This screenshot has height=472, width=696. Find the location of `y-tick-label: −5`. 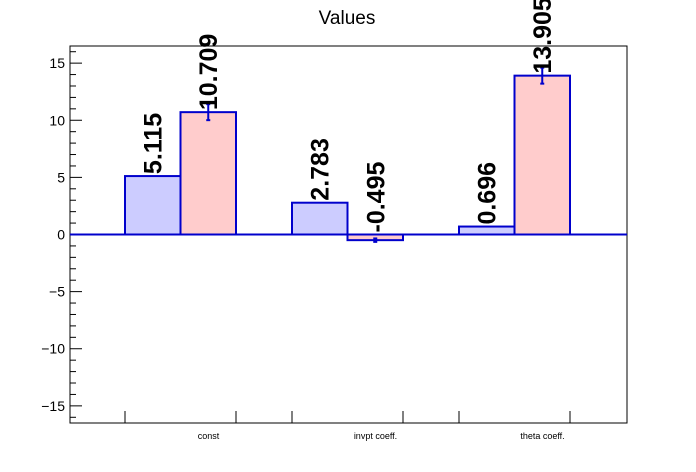

y-tick-label: −5 is located at coordinates (57, 292).